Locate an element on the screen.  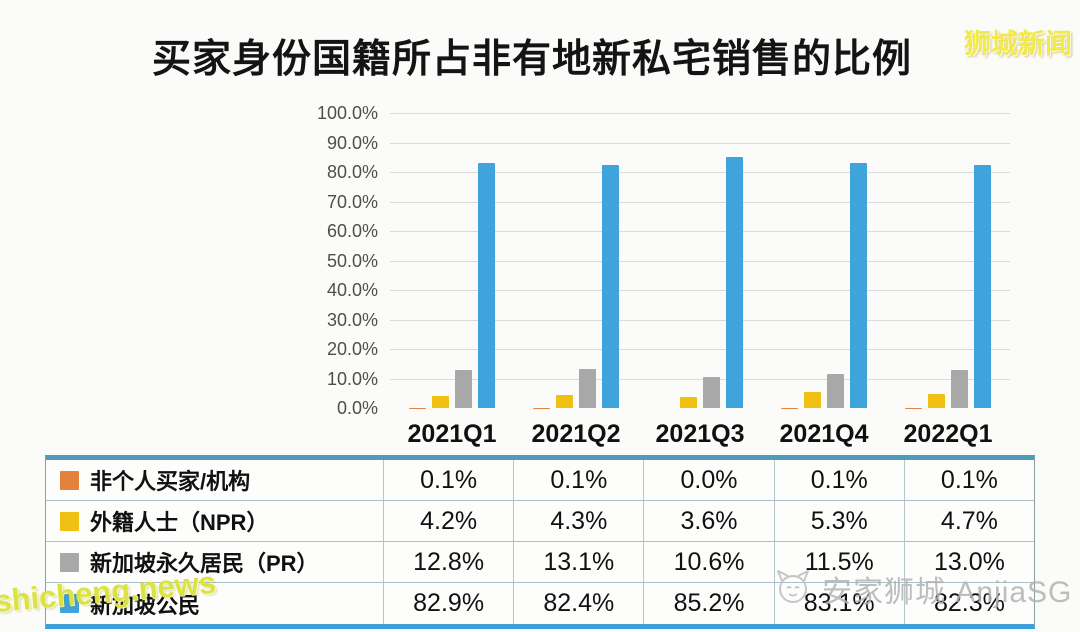
value-cell: 13.0% is located at coordinates (969, 561).